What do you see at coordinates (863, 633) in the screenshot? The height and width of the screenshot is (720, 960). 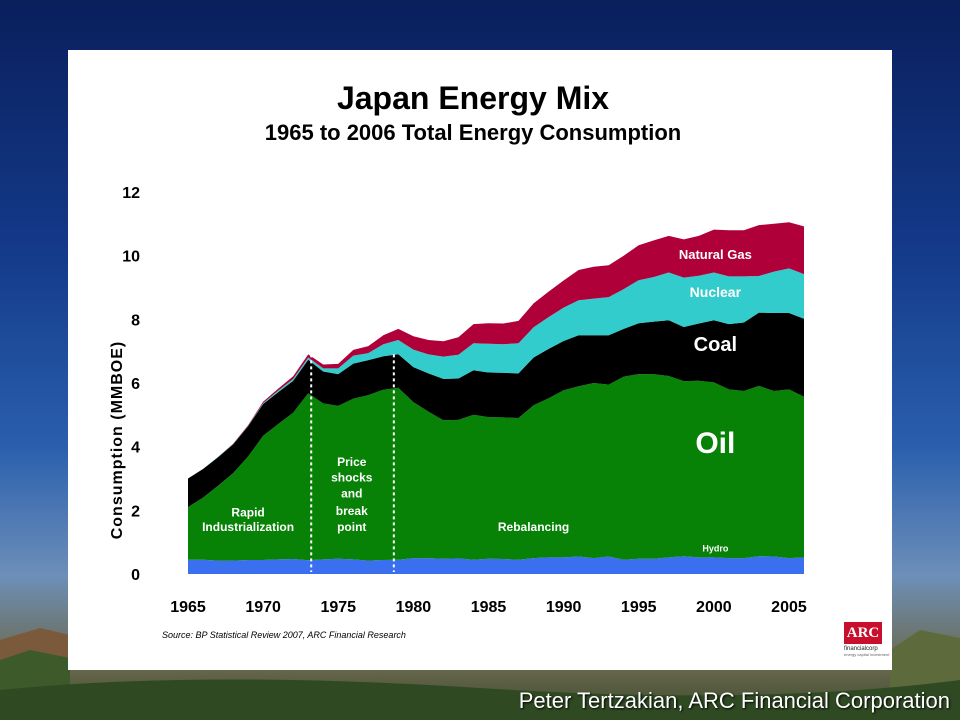 I see `logo-mark: ARC` at bounding box center [863, 633].